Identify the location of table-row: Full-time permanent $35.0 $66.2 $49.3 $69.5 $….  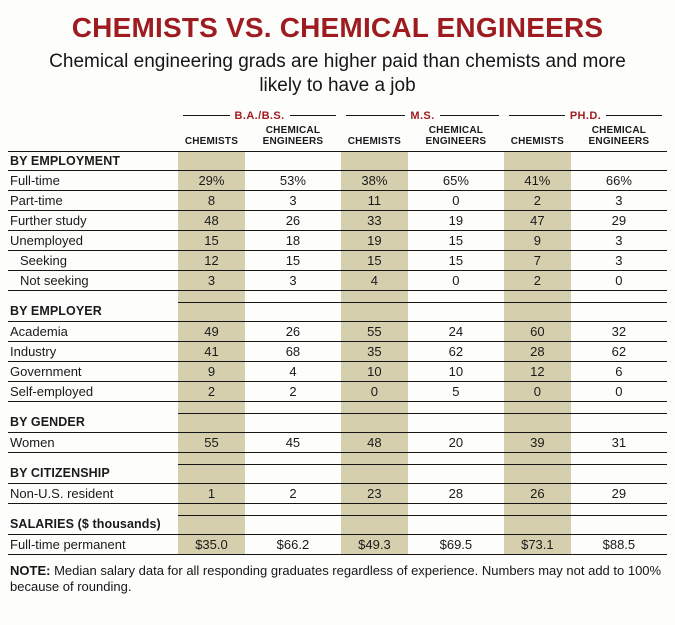
(337, 544).